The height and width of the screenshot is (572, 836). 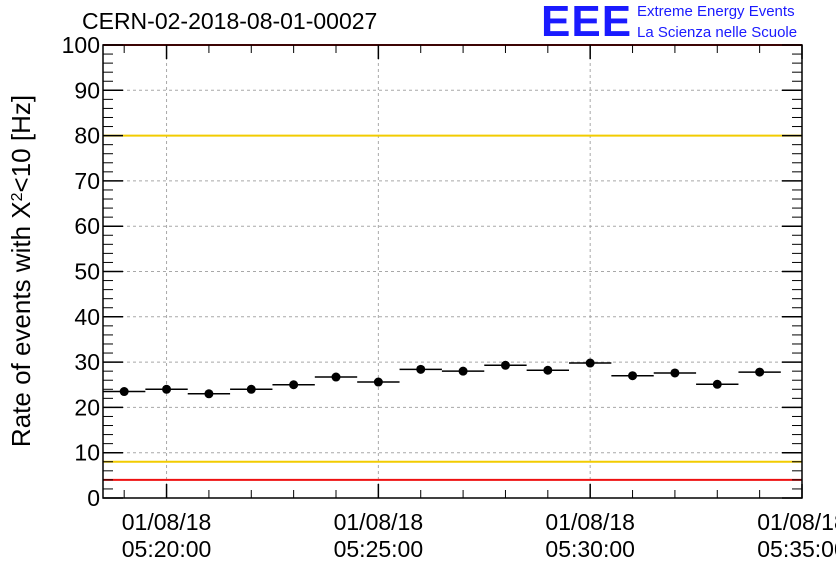 What do you see at coordinates (796, 549) in the screenshot?
I see `x-tick-label-time: 05:35:00` at bounding box center [796, 549].